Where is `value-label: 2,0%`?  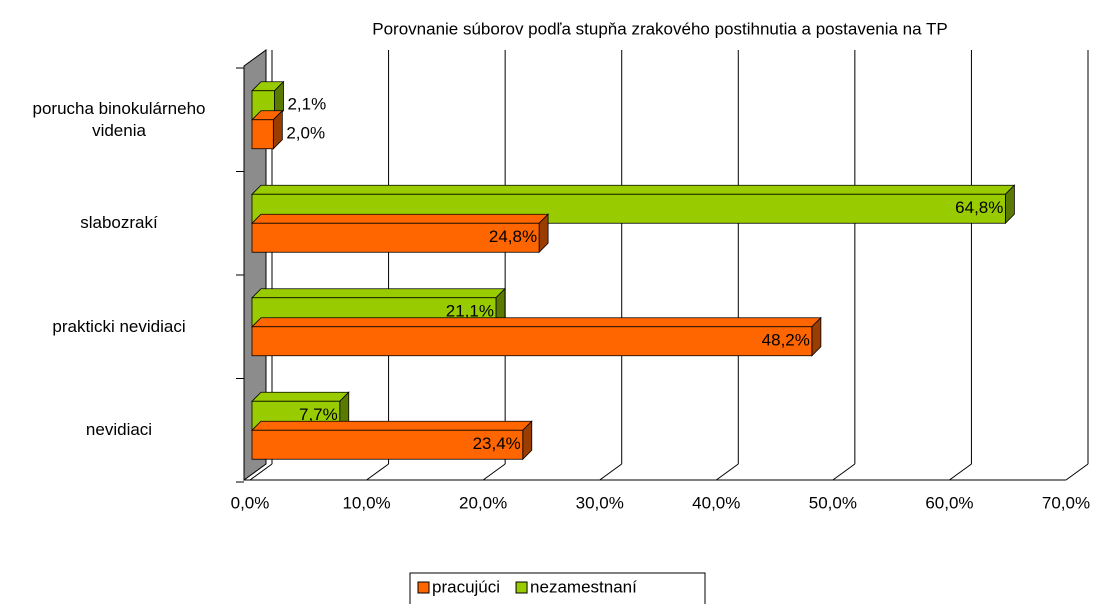 value-label: 2,0% is located at coordinates (305, 133).